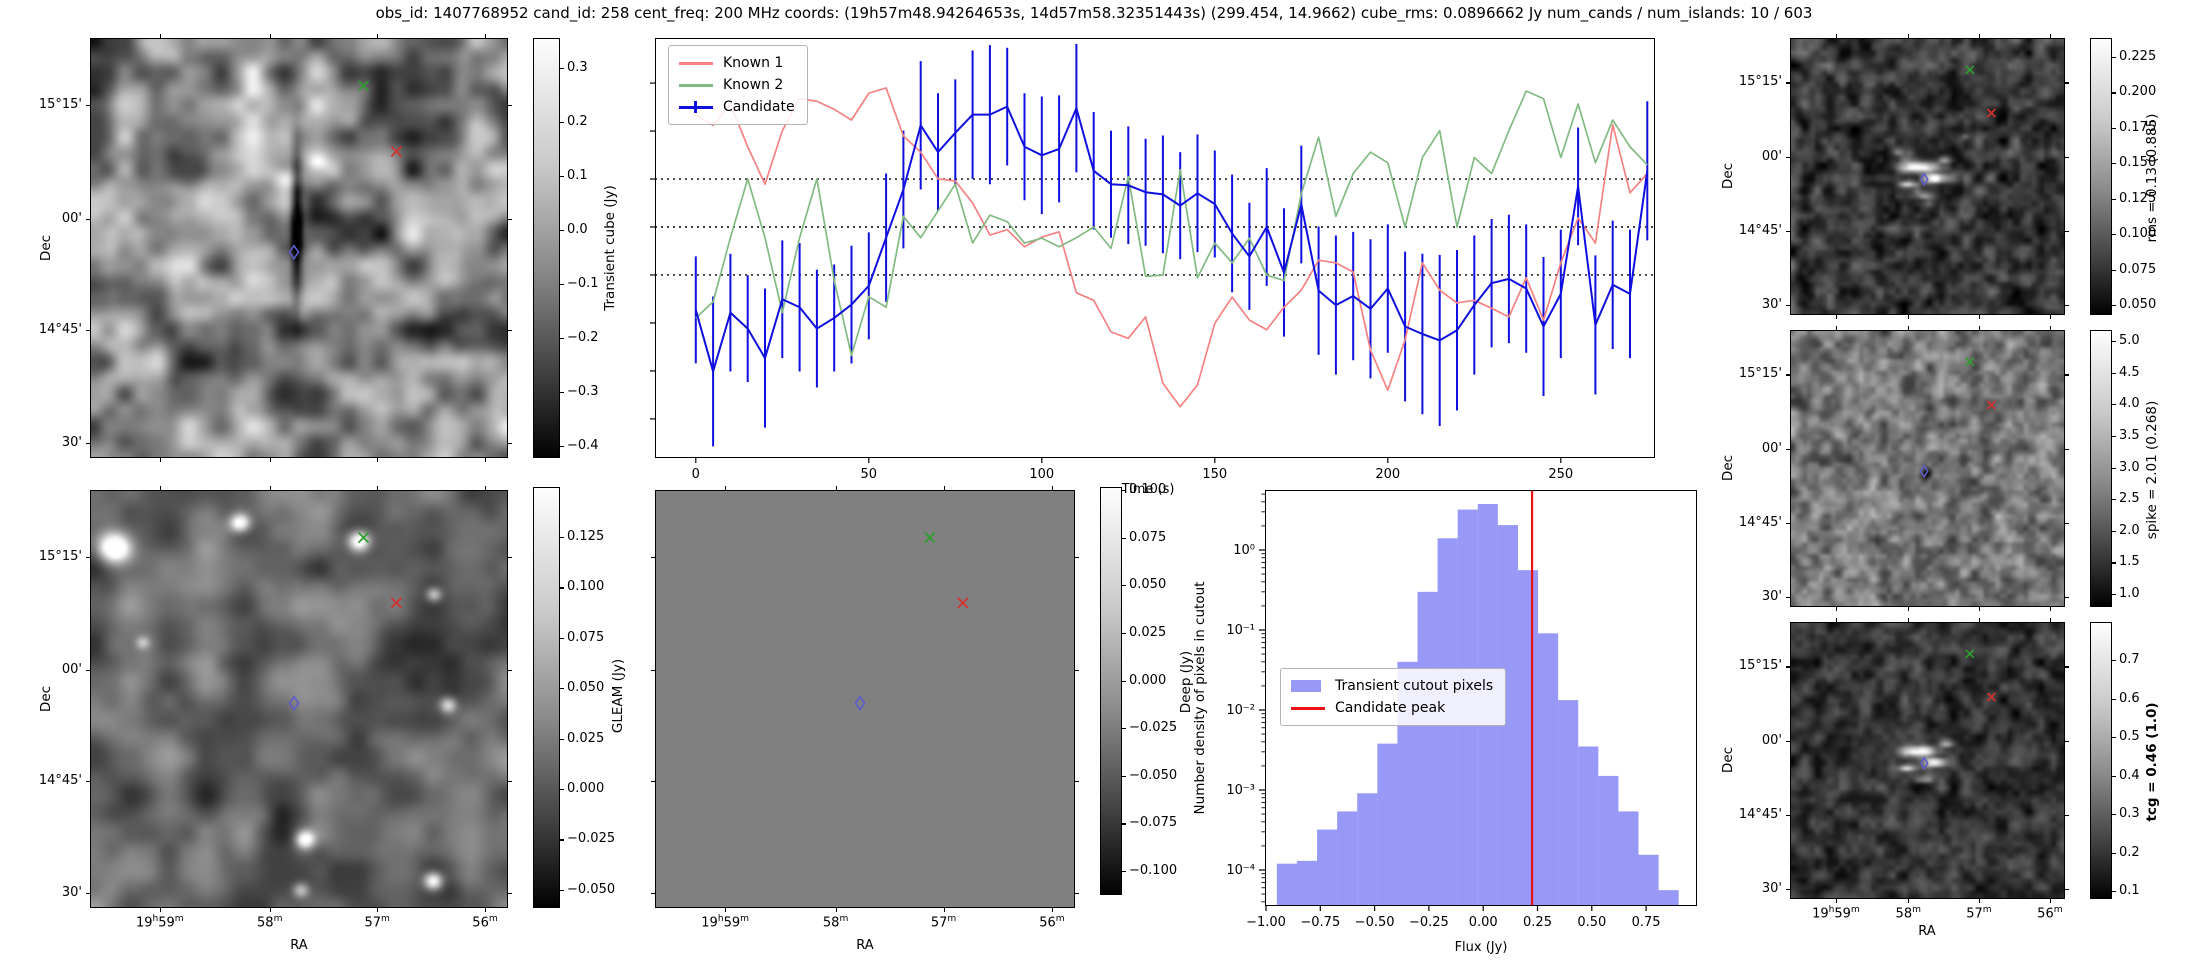 This screenshot has height=960, width=2188. I want to click on hist-y-tick-label: 10⁰, so click(1244, 550).